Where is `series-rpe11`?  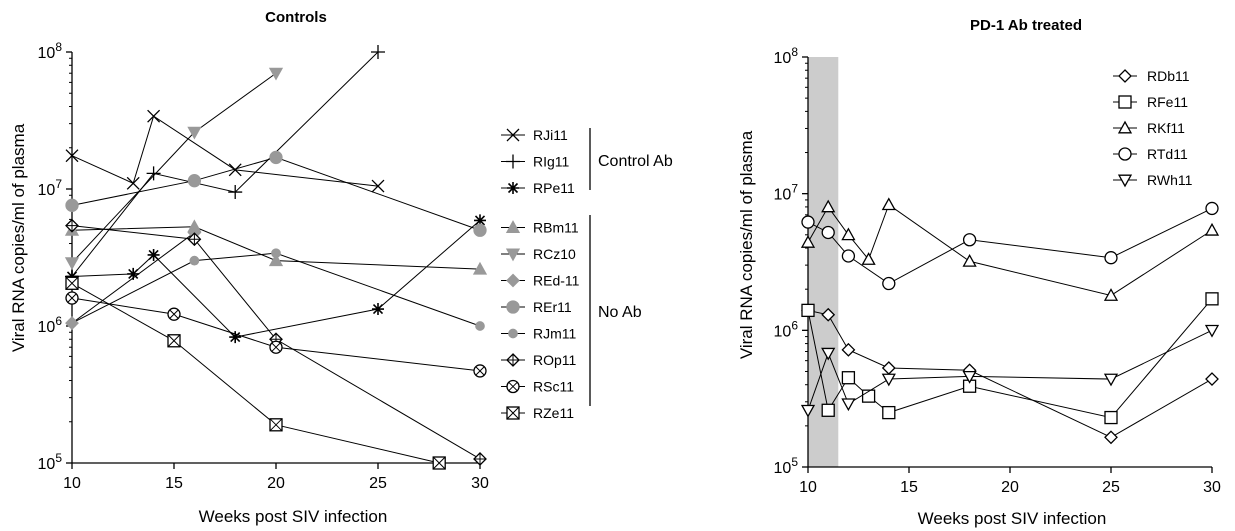 series-rpe11 is located at coordinates (276, 279).